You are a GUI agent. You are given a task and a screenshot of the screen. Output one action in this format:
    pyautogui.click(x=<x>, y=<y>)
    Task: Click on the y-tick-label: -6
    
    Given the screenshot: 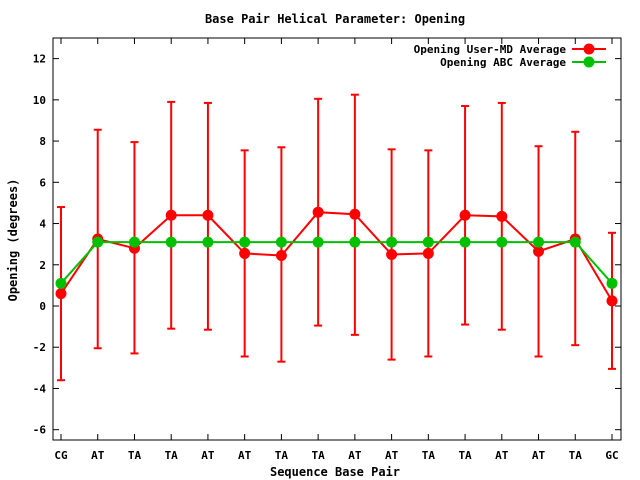 What is the action you would take?
    pyautogui.click(x=40, y=430)
    